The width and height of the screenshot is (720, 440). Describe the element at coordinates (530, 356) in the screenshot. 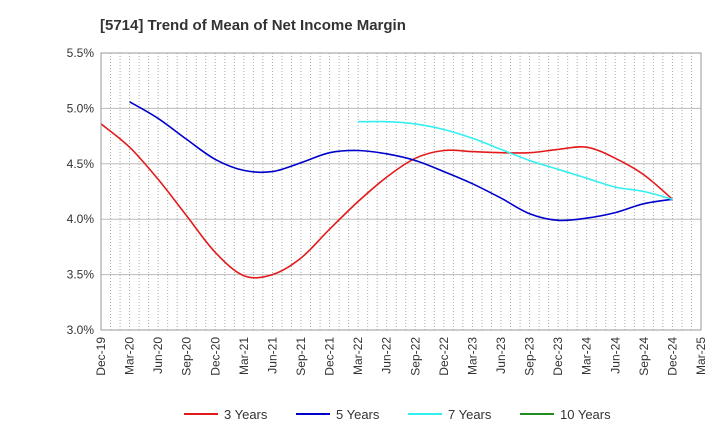

I see `x-tick-label: Sep-23` at that location.